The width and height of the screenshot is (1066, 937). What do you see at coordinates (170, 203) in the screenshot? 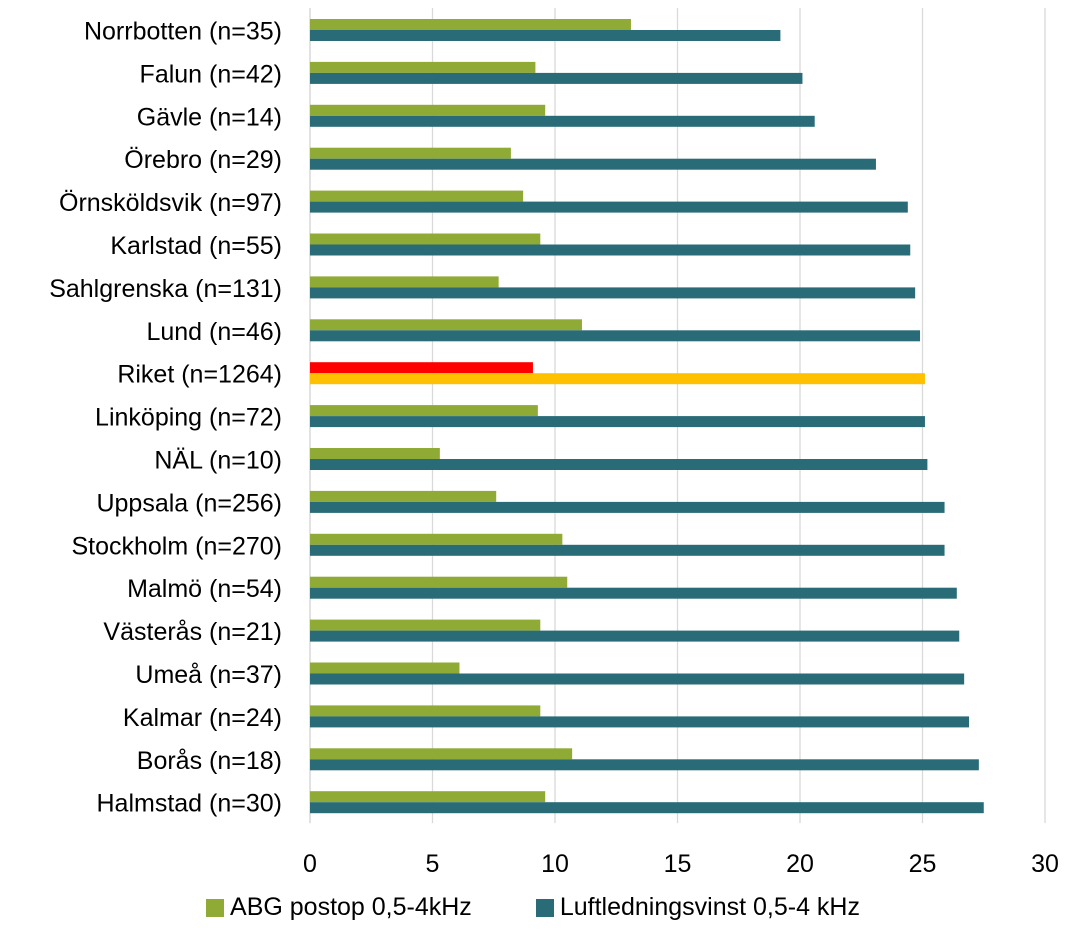
I see `category-label-rnsk-ldsvik-n-97: Örnsköldsvik (n=97)` at bounding box center [170, 203].